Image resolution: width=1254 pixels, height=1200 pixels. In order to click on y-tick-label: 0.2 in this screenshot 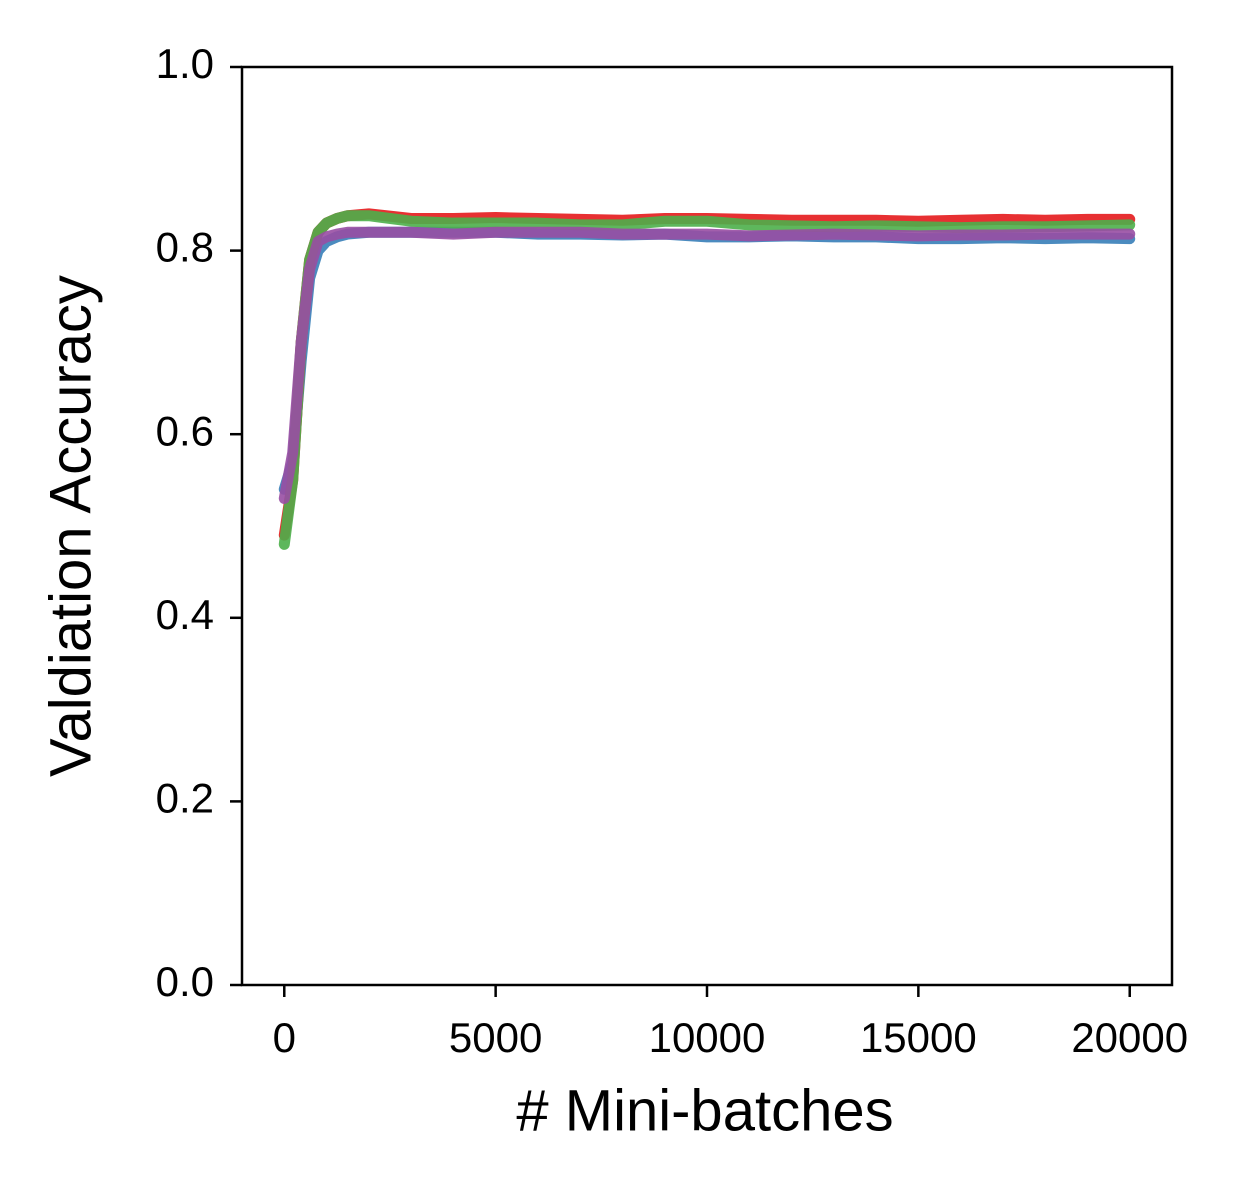, I will do `click(185, 797)`.